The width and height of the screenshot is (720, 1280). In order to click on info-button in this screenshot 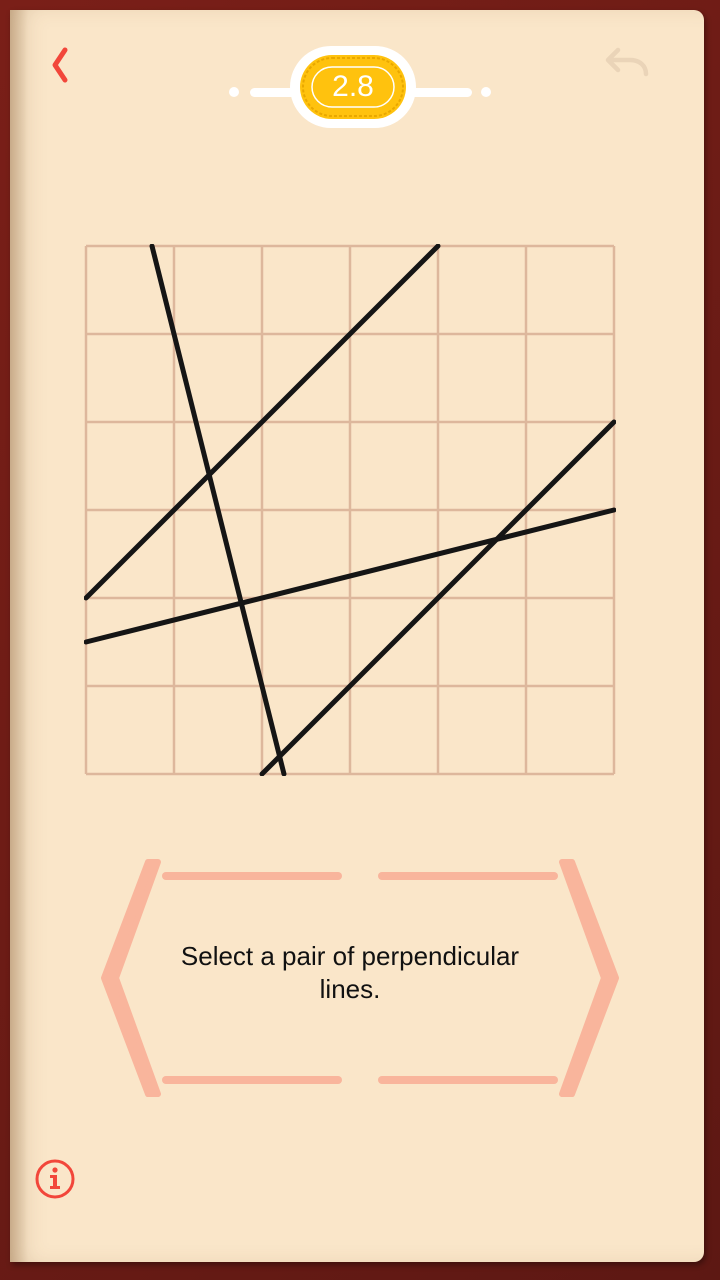, I will do `click(55, 1179)`.